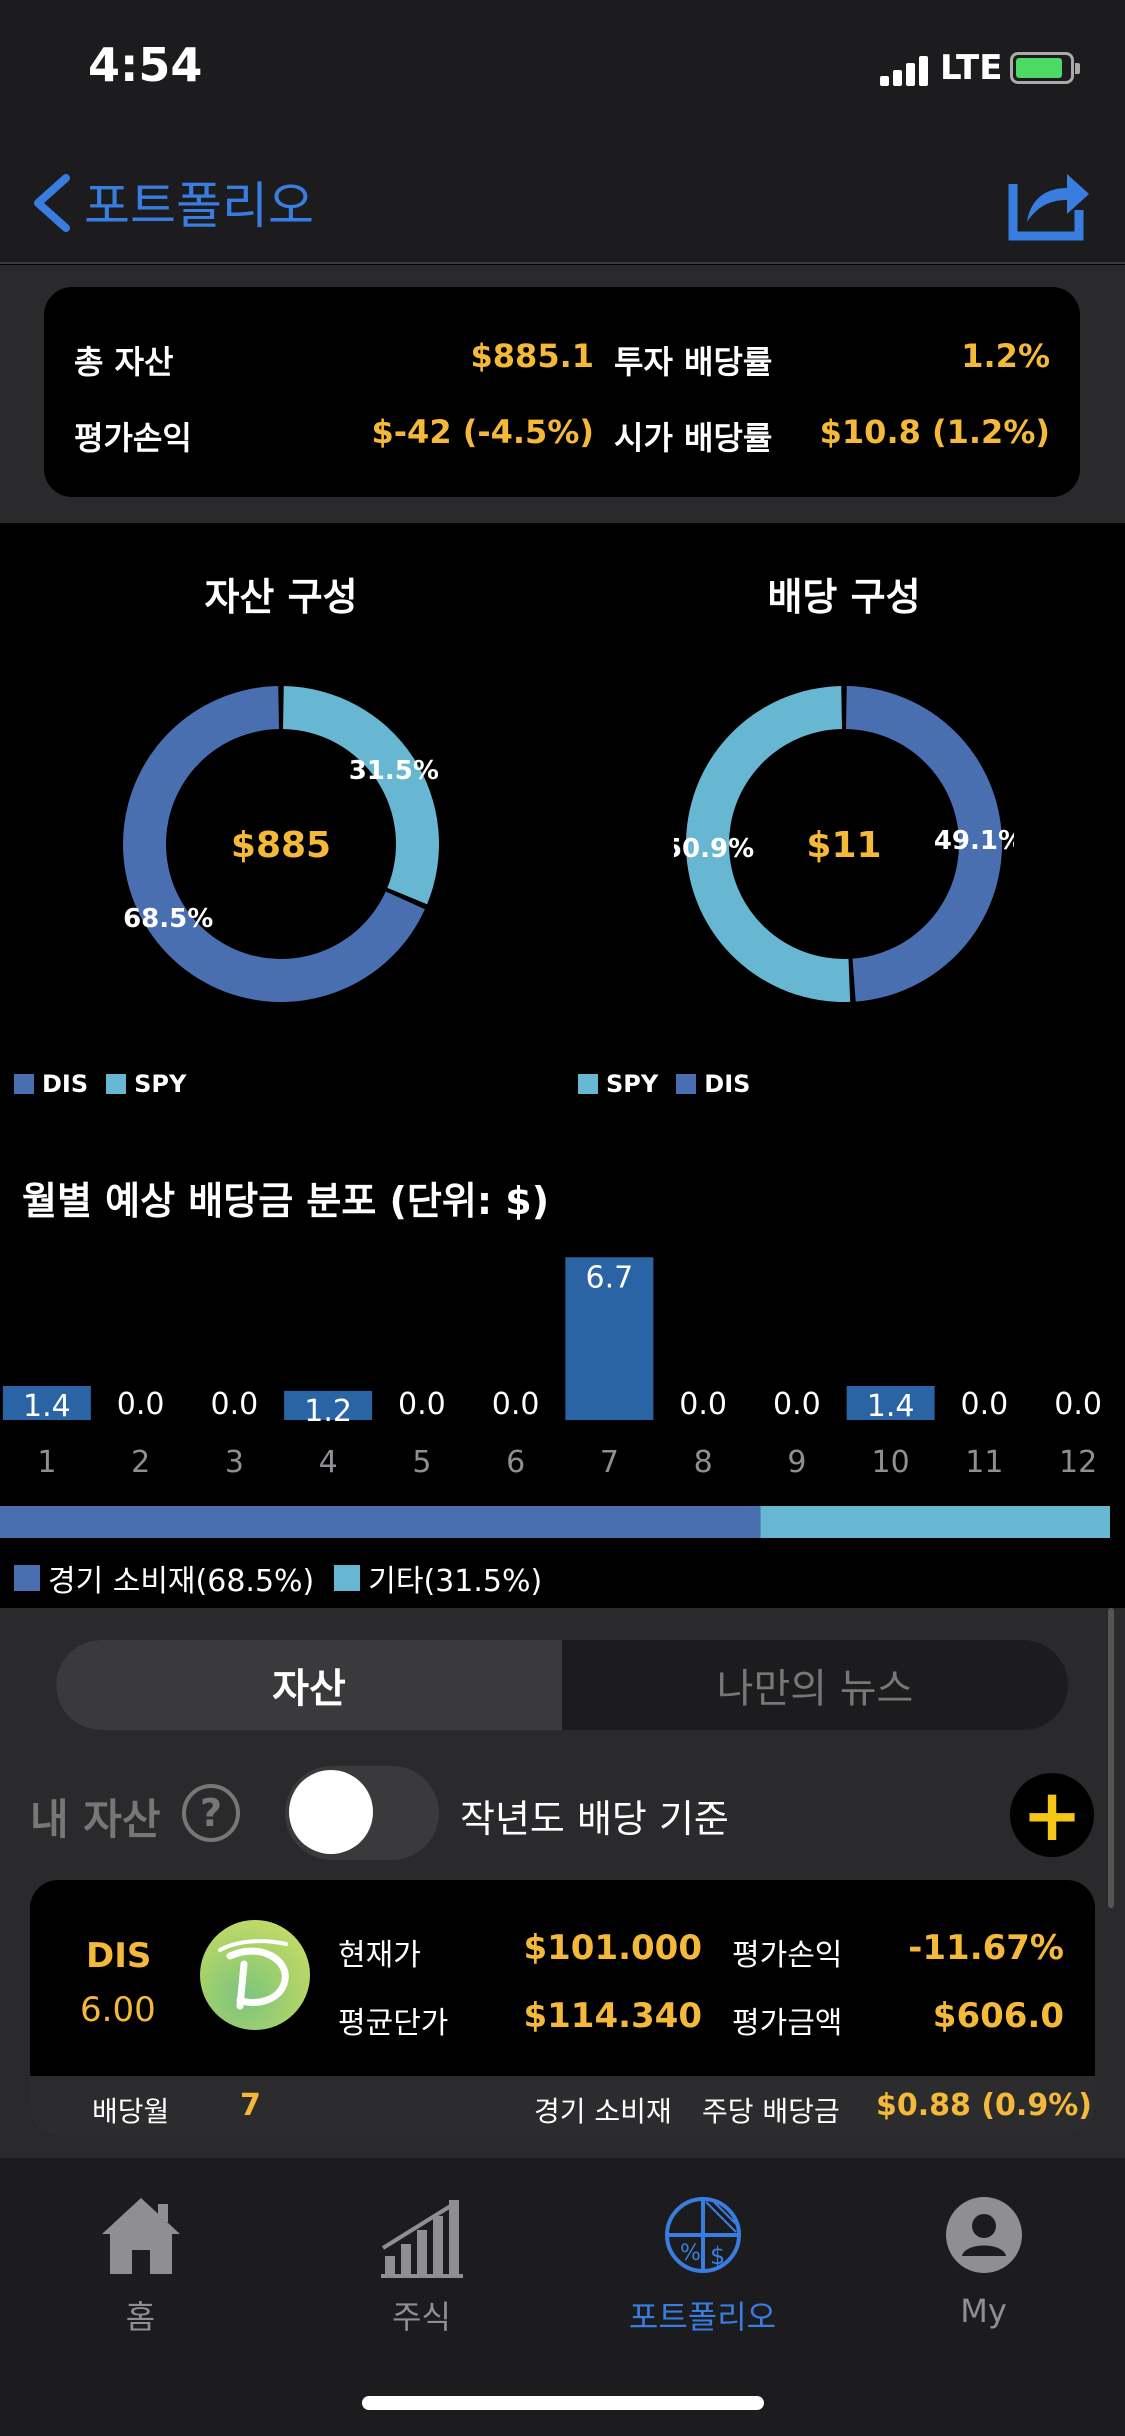 This screenshot has width=1125, height=2436. Describe the element at coordinates (603, 2111) in the screenshot. I see `sector-label: 경기 소비재` at that location.